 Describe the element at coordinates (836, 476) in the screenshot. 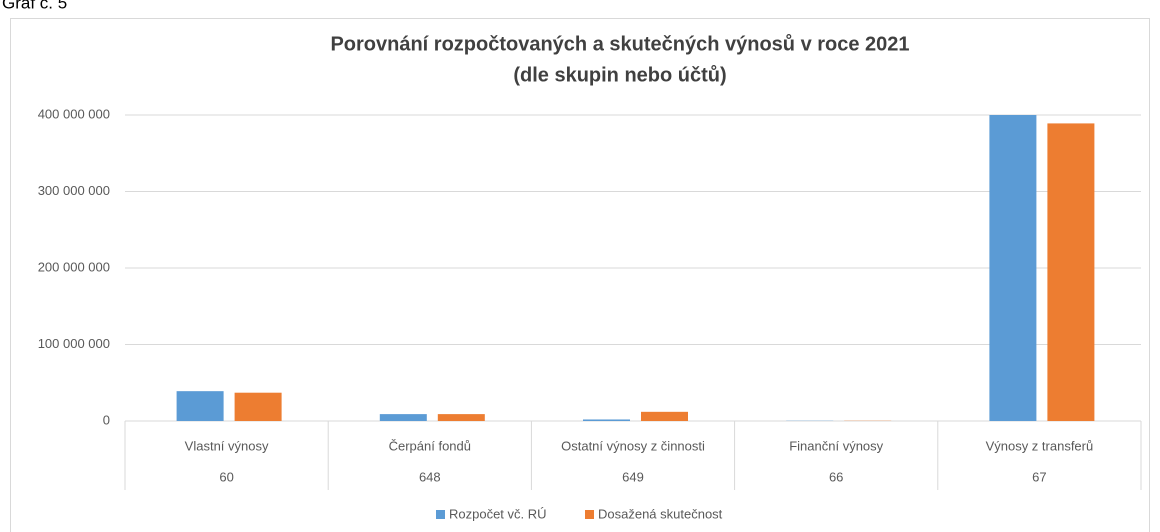

I see `x-tick-code: 66` at that location.